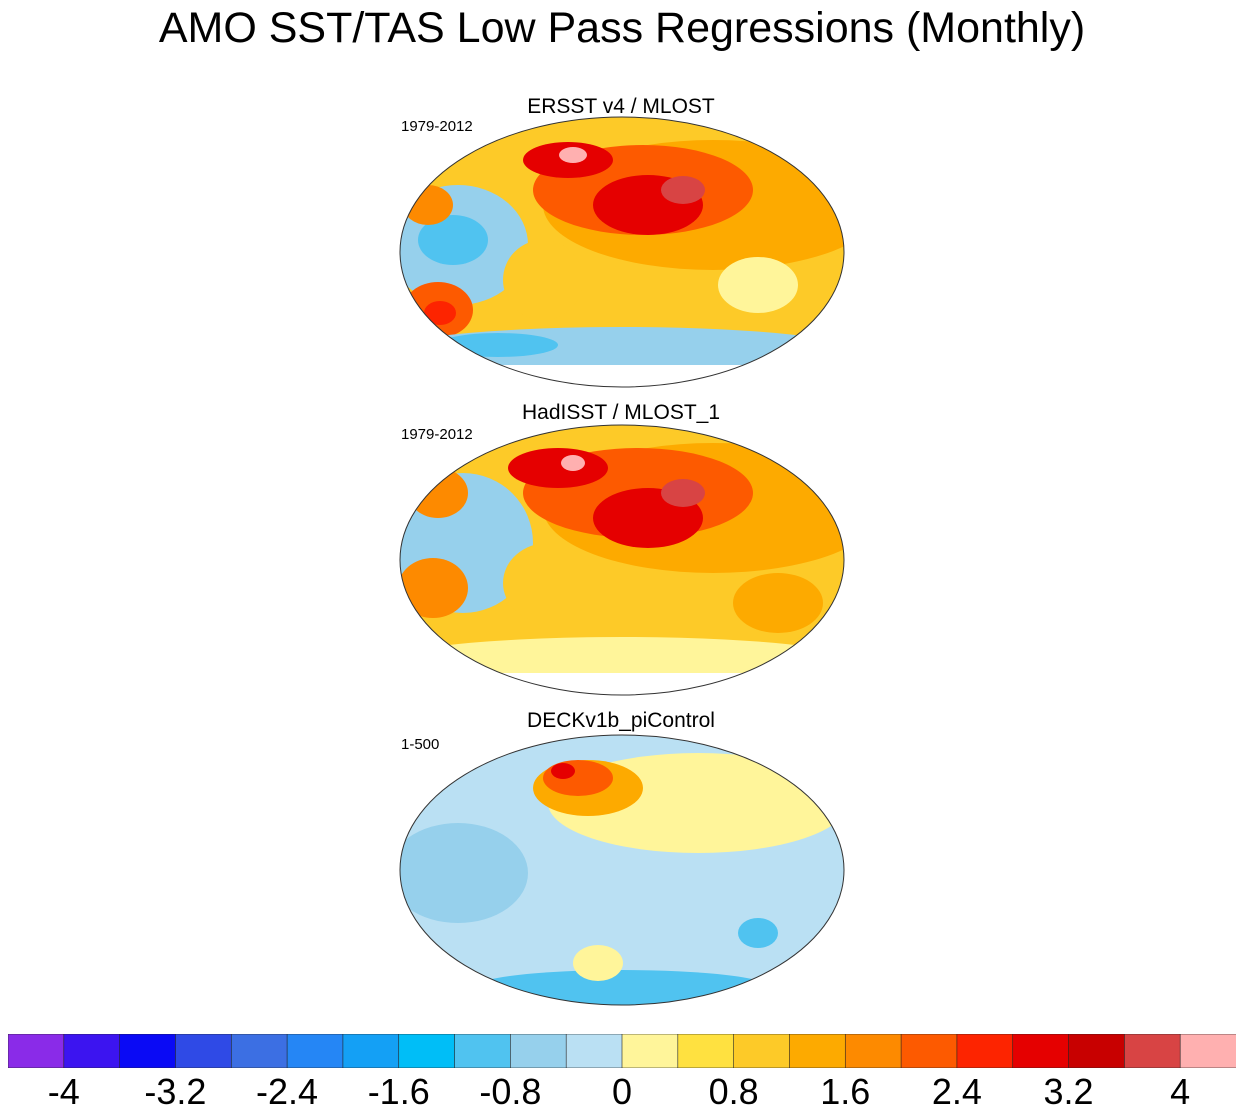 The image size is (1244, 1116). Describe the element at coordinates (510, 1091) in the screenshot. I see `colorbar-label: -0.8` at that location.